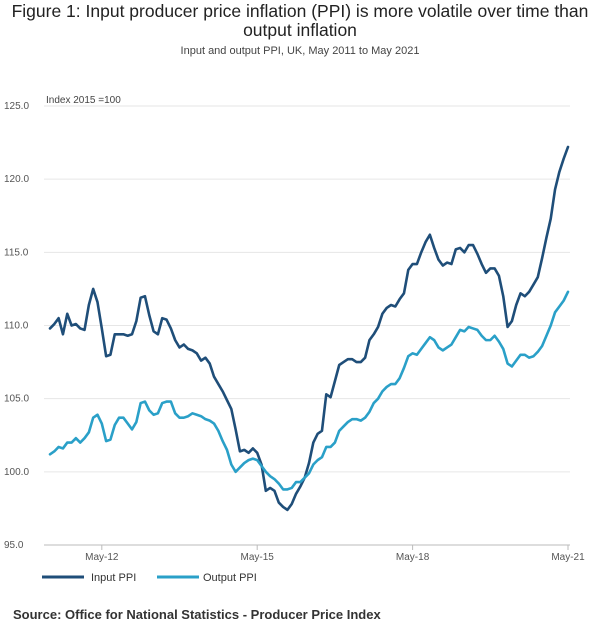 The height and width of the screenshot is (627, 600). What do you see at coordinates (258, 557) in the screenshot?
I see `x-tick-label: May-15` at bounding box center [258, 557].